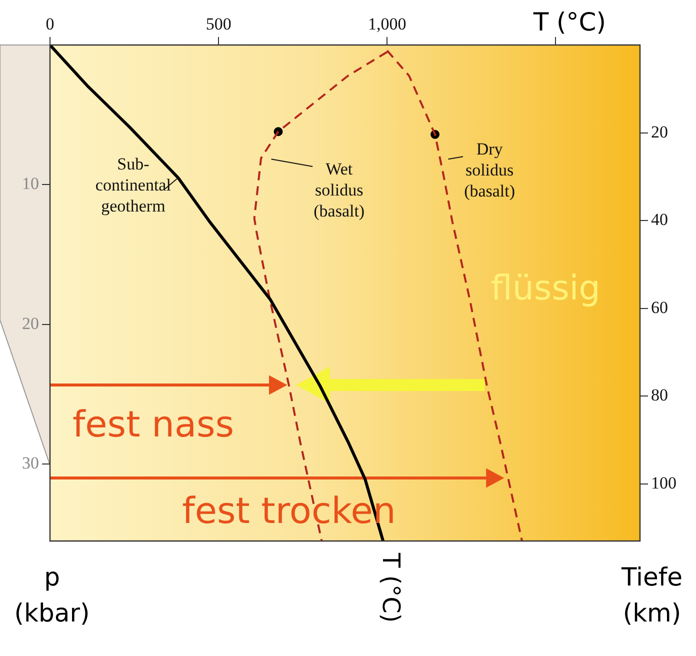 The height and width of the screenshot is (656, 696). I want to click on y-tick-label: 10, so click(30, 184).